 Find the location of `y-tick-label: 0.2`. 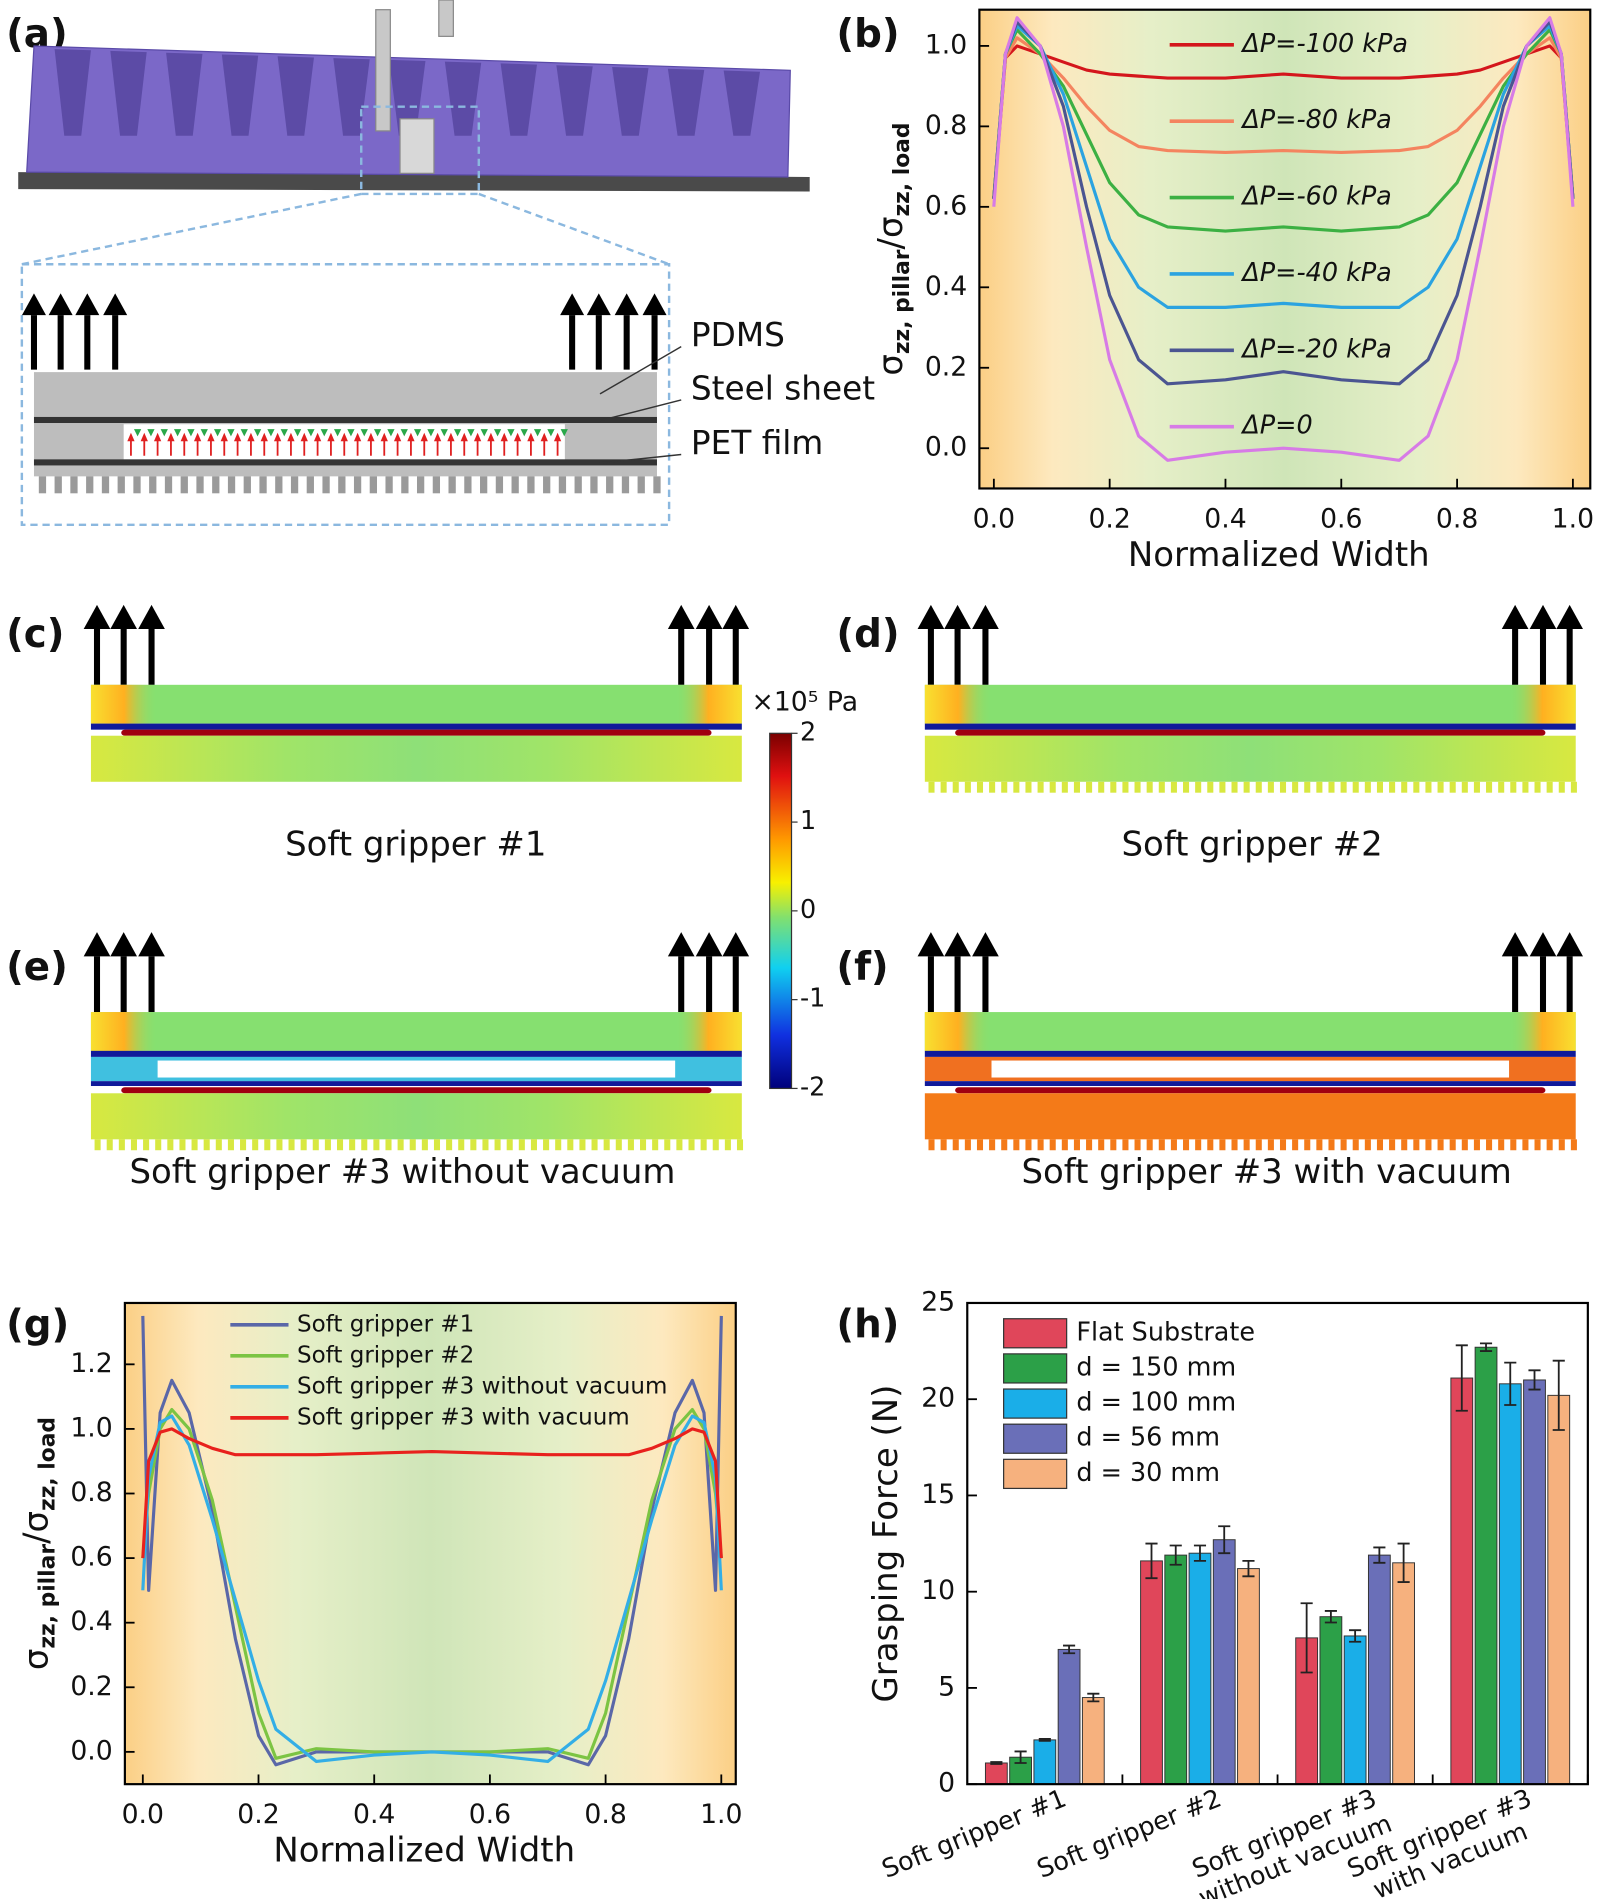

y-tick-label: 0.2 is located at coordinates (91, 1686).